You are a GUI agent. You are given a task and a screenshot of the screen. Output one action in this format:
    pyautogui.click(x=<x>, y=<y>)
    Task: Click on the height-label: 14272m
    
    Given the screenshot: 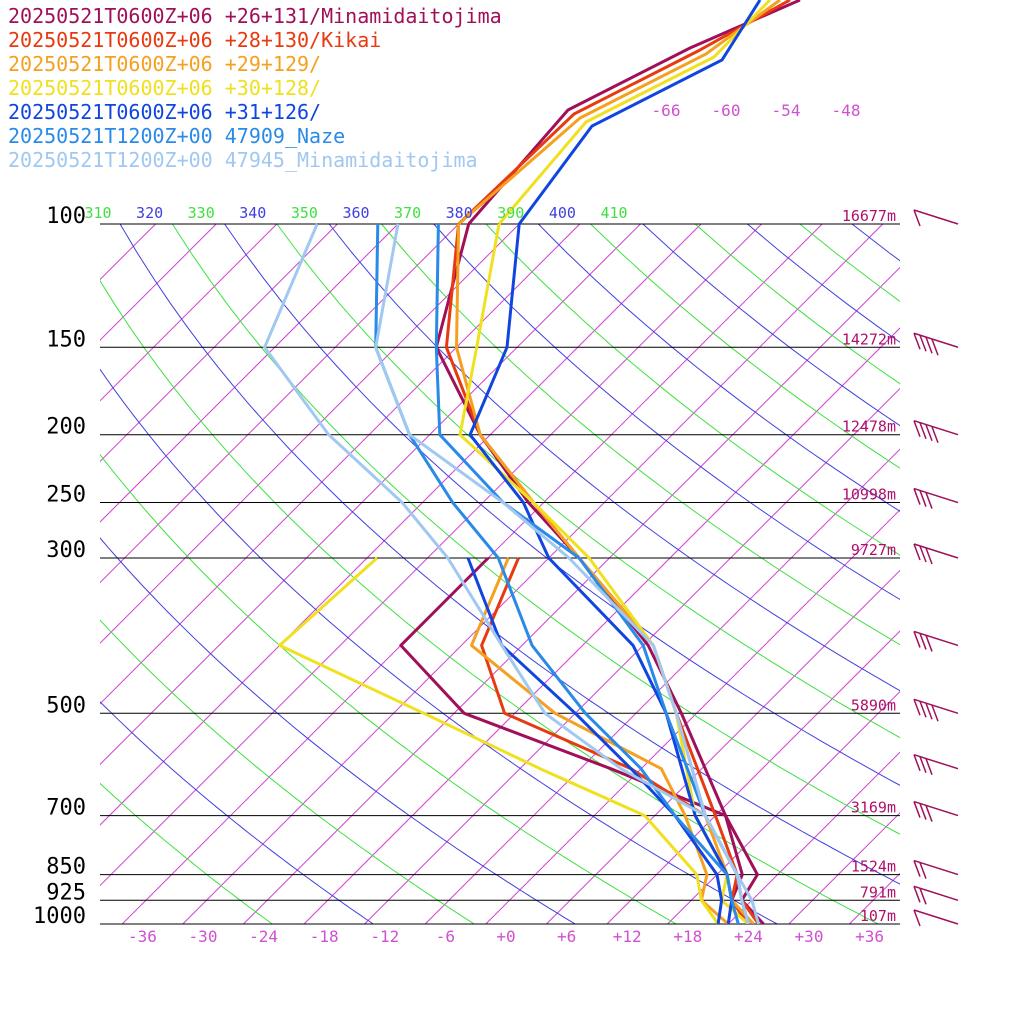 What is the action you would take?
    pyautogui.click(x=869, y=339)
    